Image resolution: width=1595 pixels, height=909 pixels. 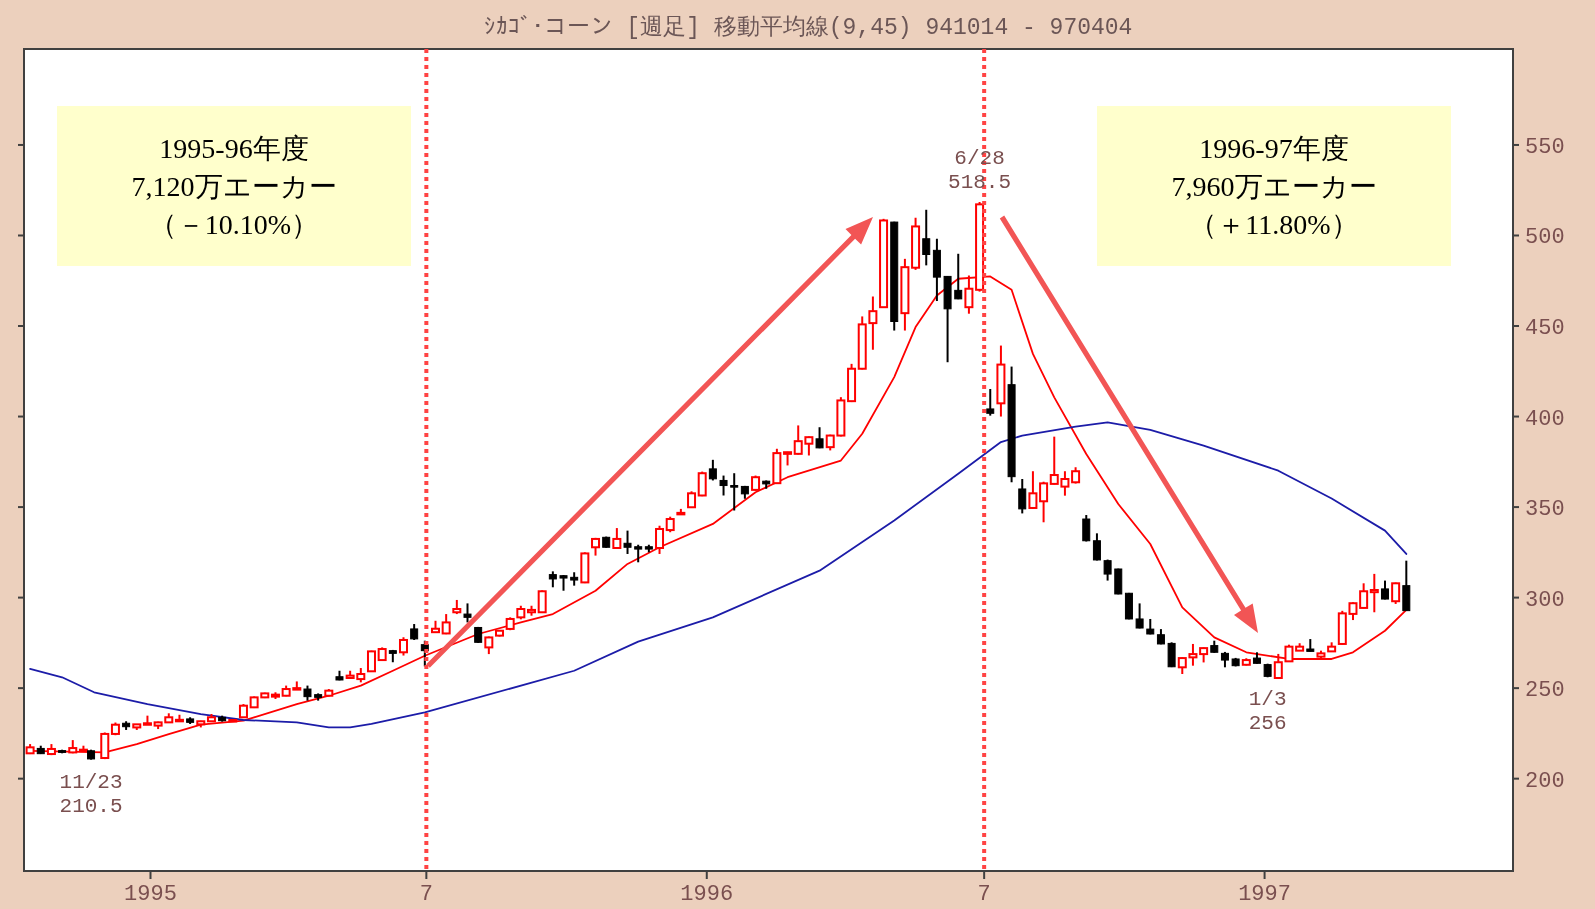 What do you see at coordinates (980, 170) in the screenshot?
I see `annotation: 6/28 518.5` at bounding box center [980, 170].